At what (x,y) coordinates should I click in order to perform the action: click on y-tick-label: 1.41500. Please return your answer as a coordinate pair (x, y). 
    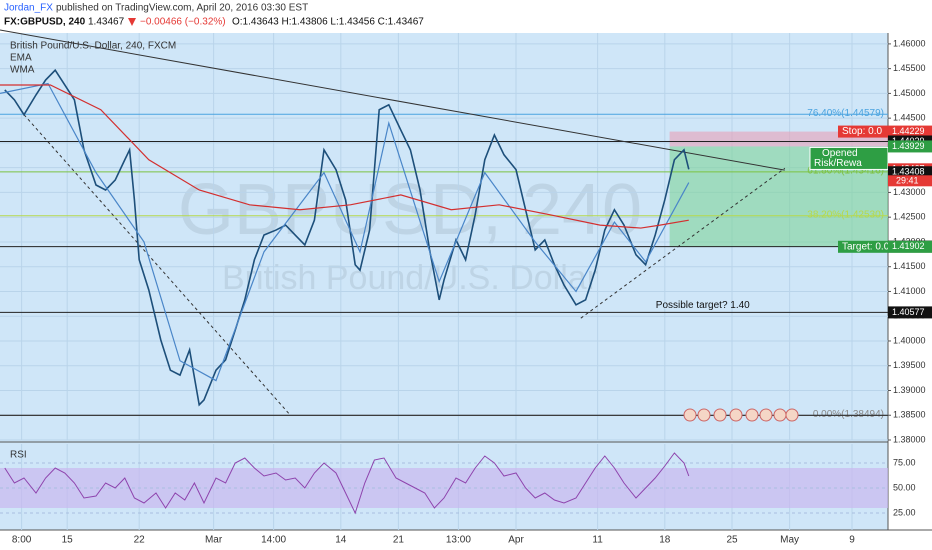
    Looking at the image, I should click on (909, 266).